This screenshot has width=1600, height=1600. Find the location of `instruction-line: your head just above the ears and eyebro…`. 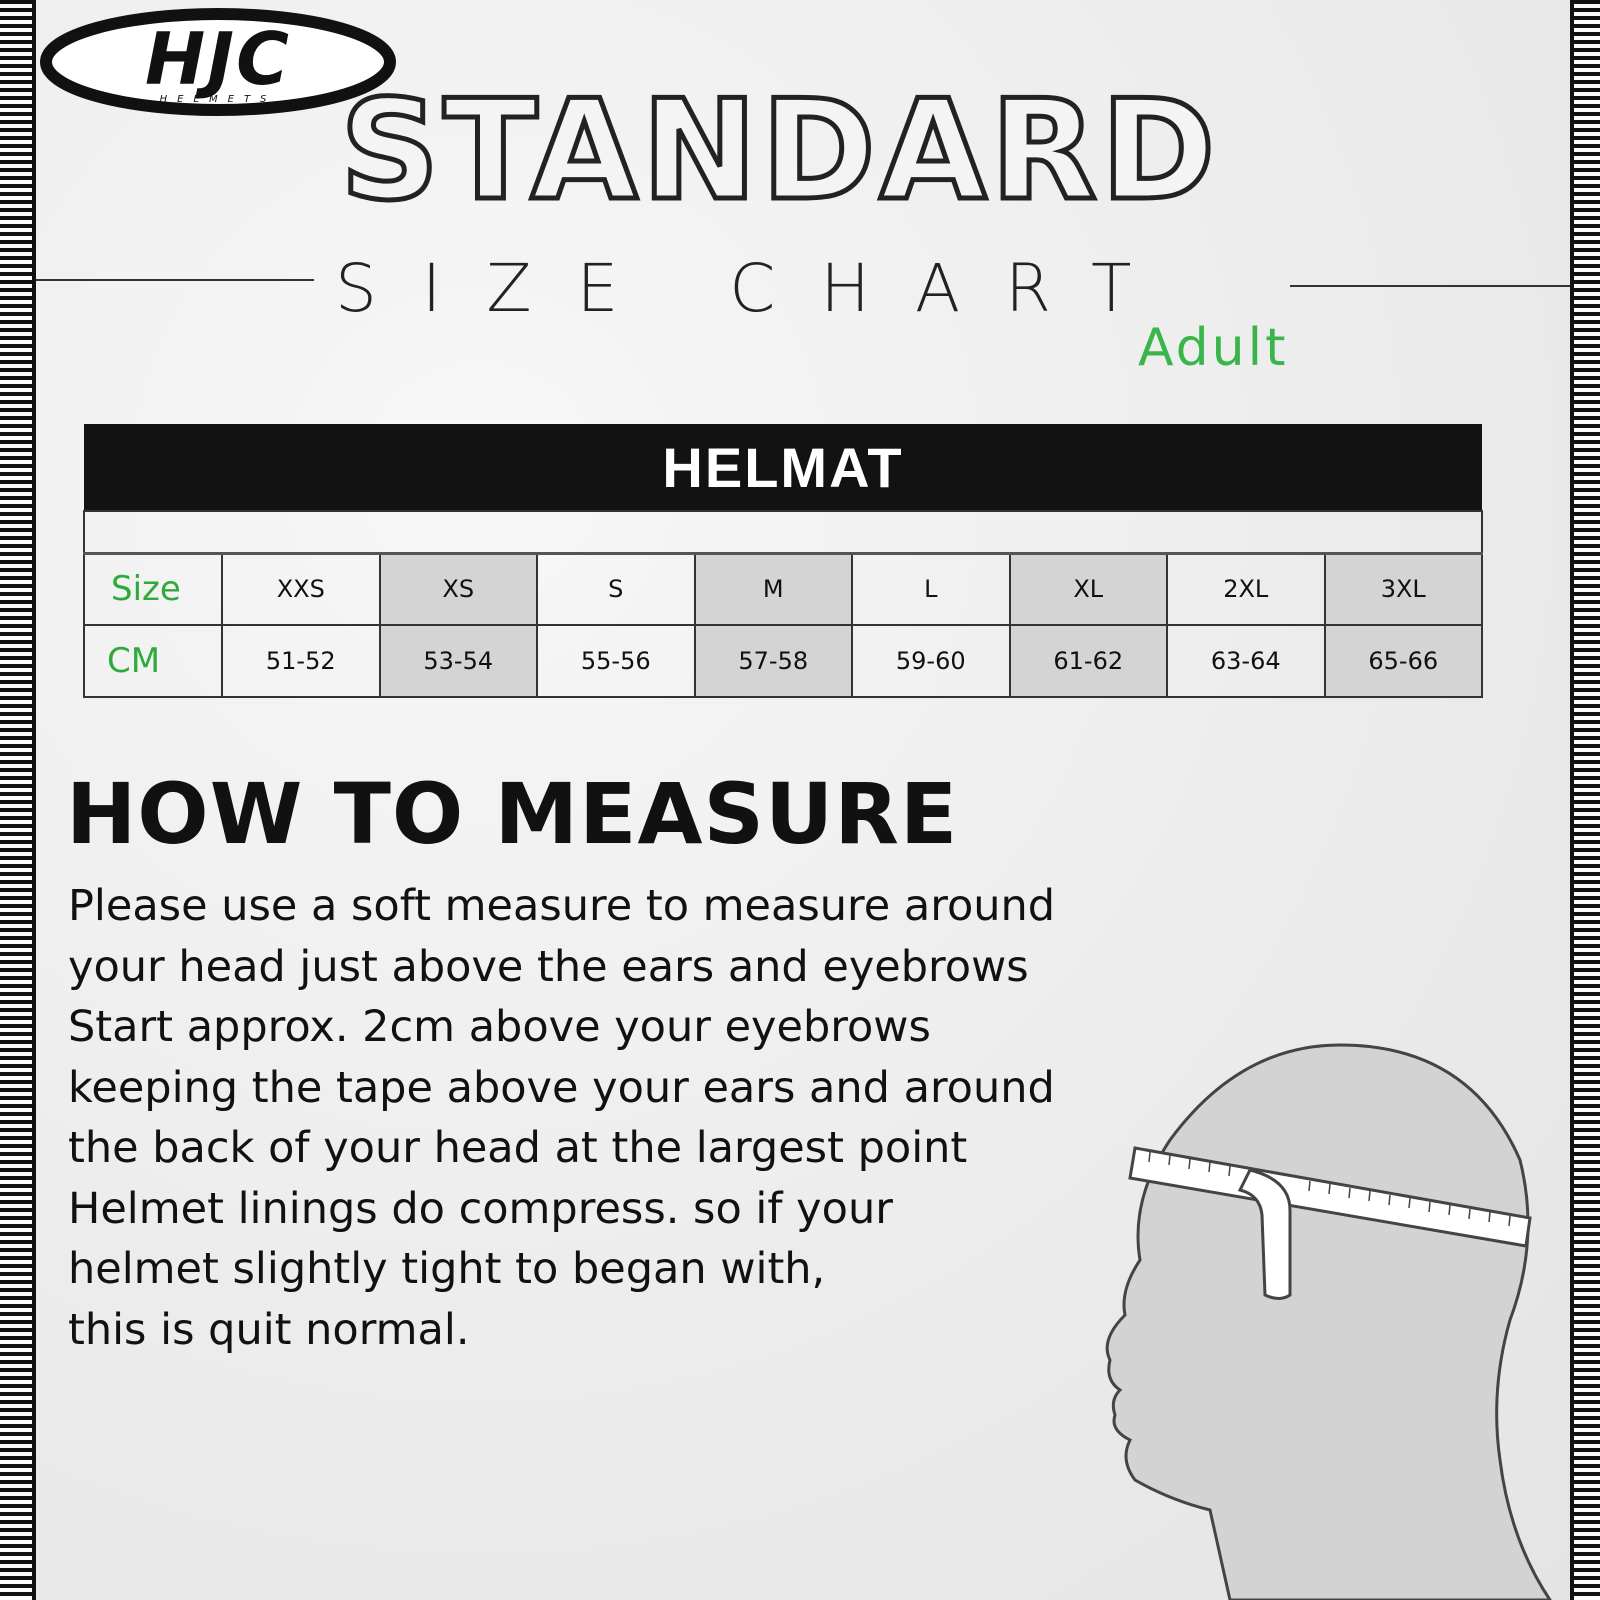

instruction-line: your head just above the ears and eyebro… is located at coordinates (548, 966).